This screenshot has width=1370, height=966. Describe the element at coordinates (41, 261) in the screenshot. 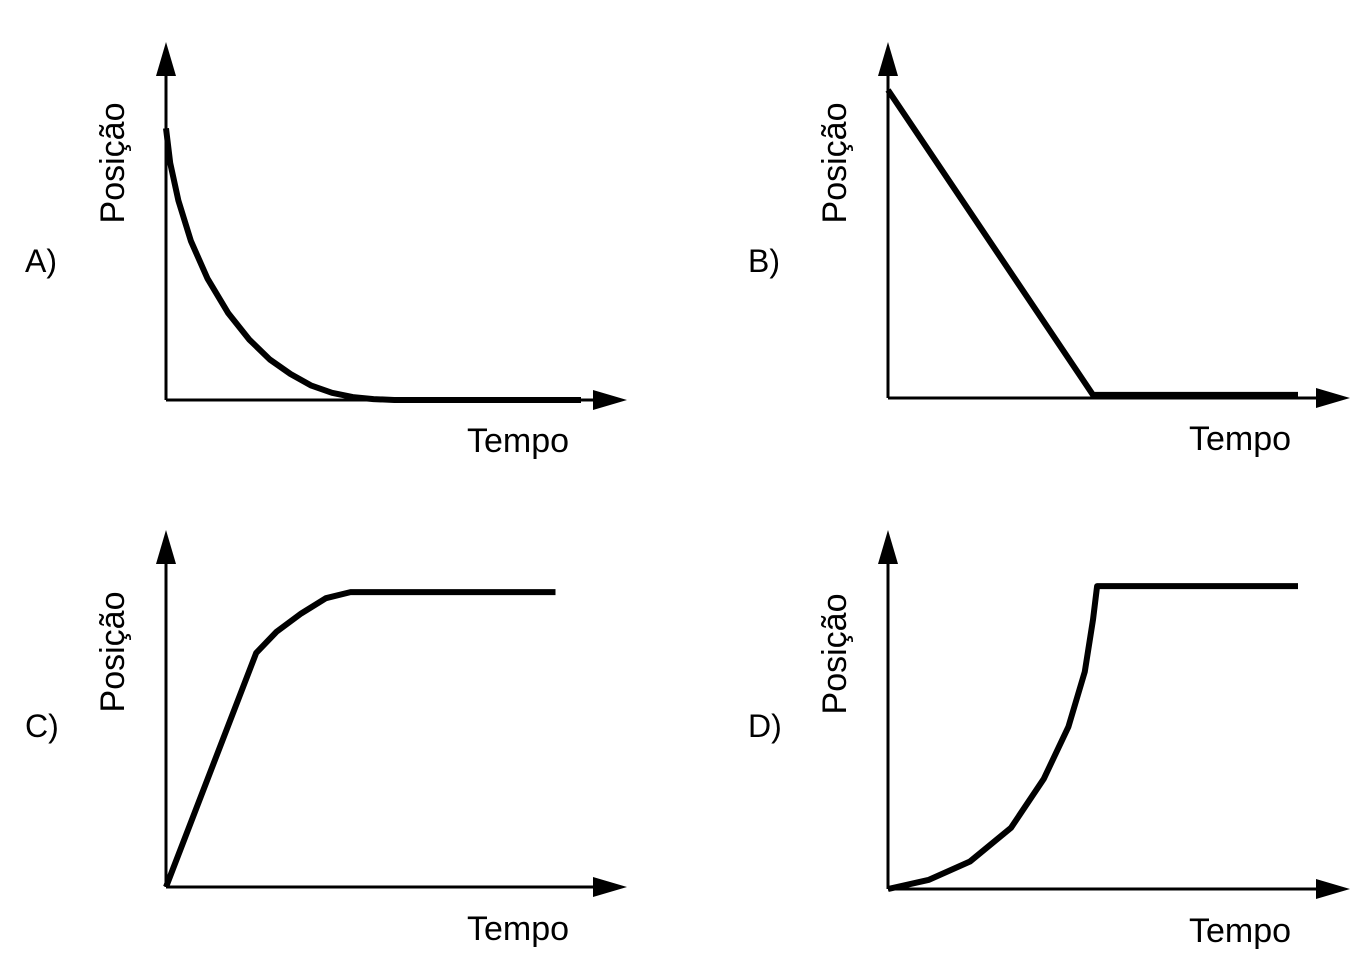

I see `panel-label: A)` at that location.